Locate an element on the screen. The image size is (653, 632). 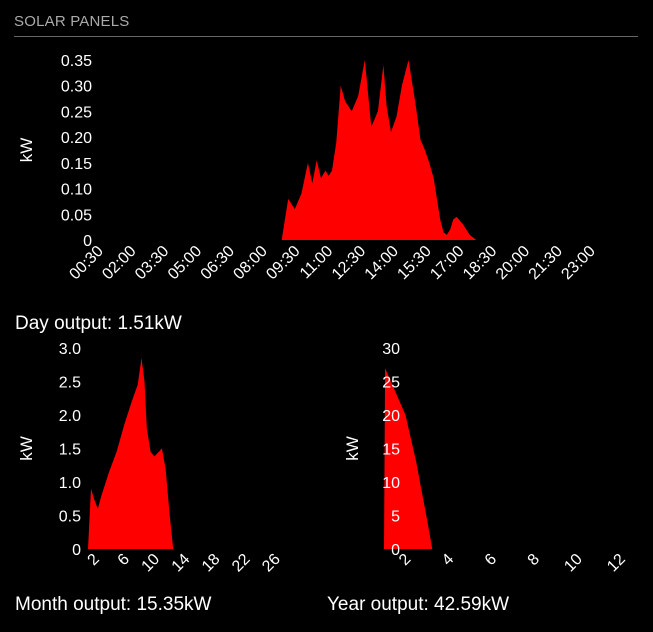
month-ytick-label: 1.0 is located at coordinates (70, 483).